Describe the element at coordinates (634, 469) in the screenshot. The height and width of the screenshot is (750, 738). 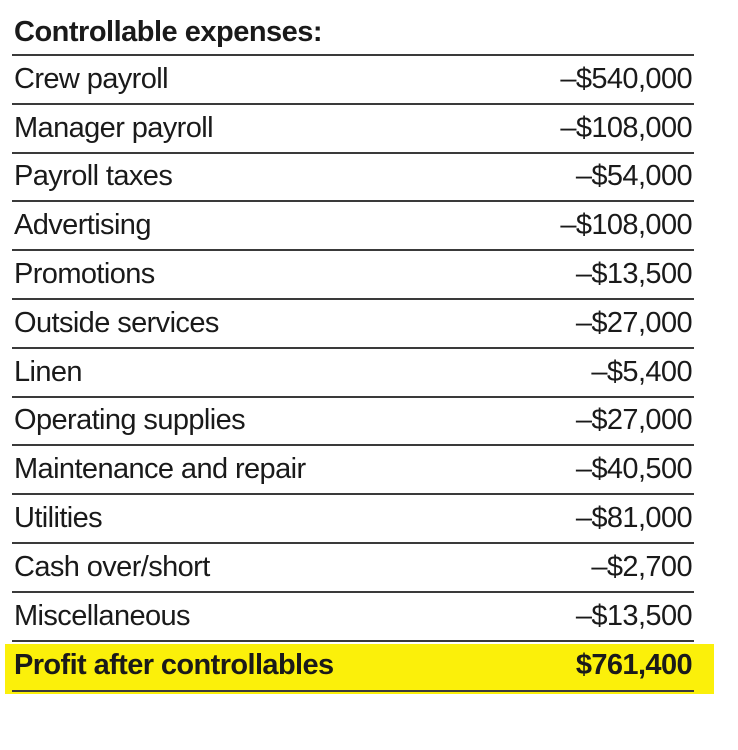
I see `row-amount: –$40,500` at that location.